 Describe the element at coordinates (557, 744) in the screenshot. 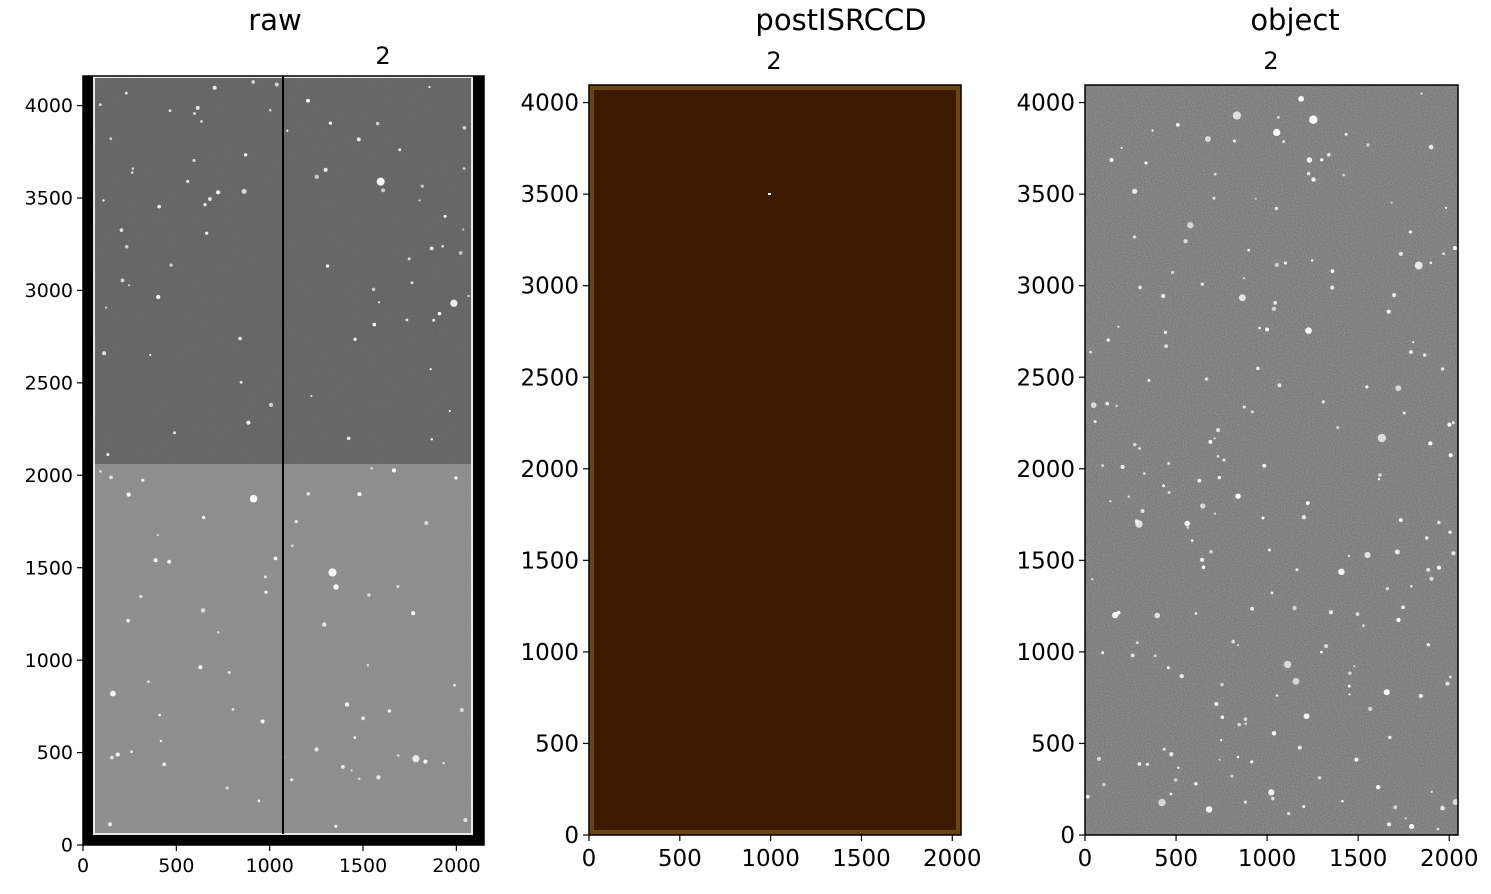

I see `postisrccd-y-tick-label: 500` at that location.